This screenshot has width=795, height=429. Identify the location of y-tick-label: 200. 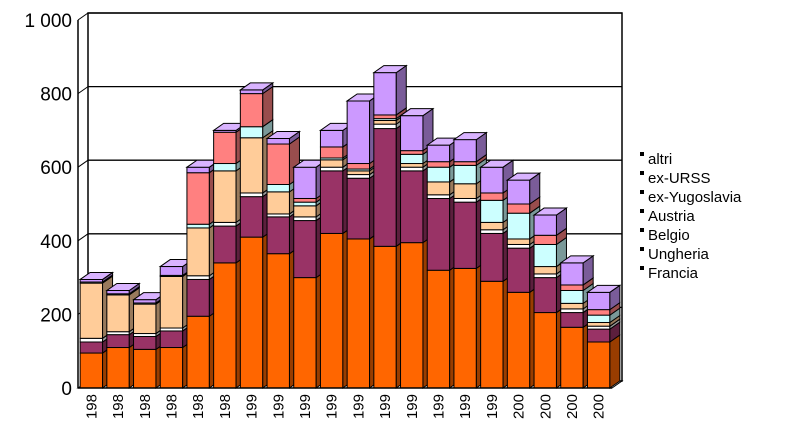
(56, 315).